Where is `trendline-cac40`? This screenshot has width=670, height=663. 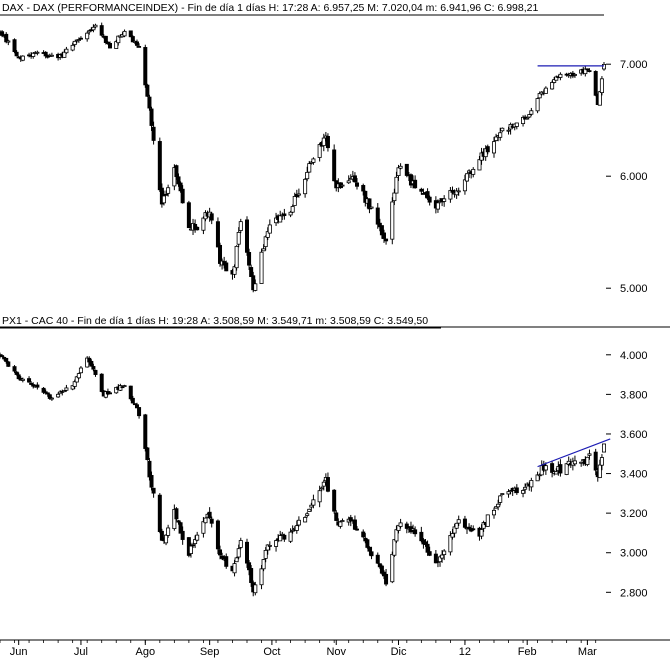
trendline-cac40 is located at coordinates (574, 453).